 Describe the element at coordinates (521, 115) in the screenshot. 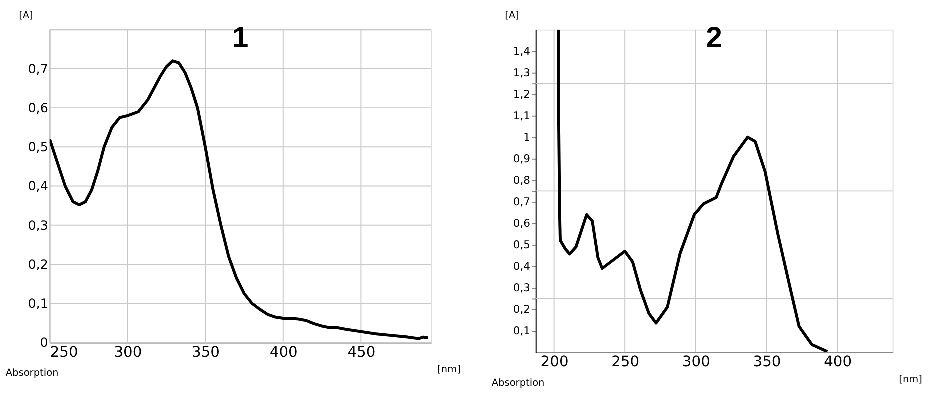

I see `y-tick-label: 1,1` at that location.